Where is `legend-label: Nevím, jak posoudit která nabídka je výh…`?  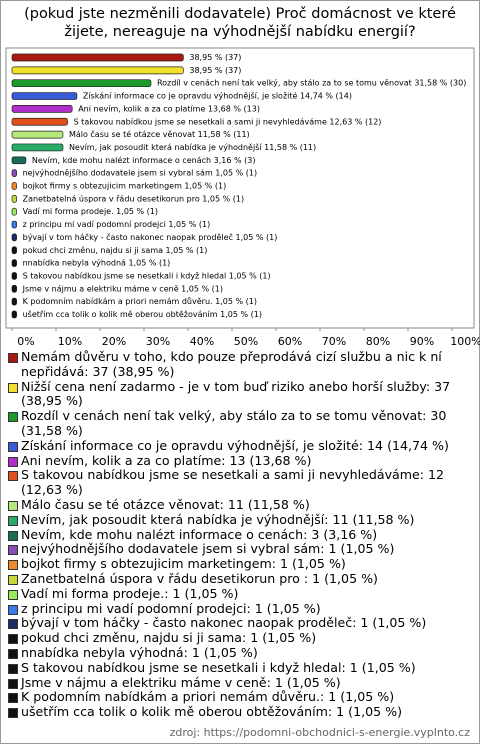
legend-label: Nevím, jak posoudit která nabídka je výh… is located at coordinates (218, 519).